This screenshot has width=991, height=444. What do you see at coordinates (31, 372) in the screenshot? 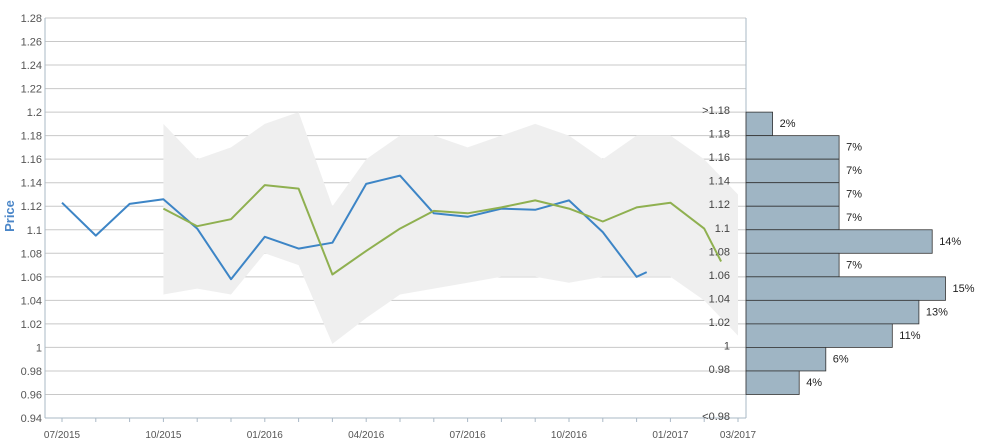
I see `y-tick-label: 0.98` at bounding box center [31, 372].